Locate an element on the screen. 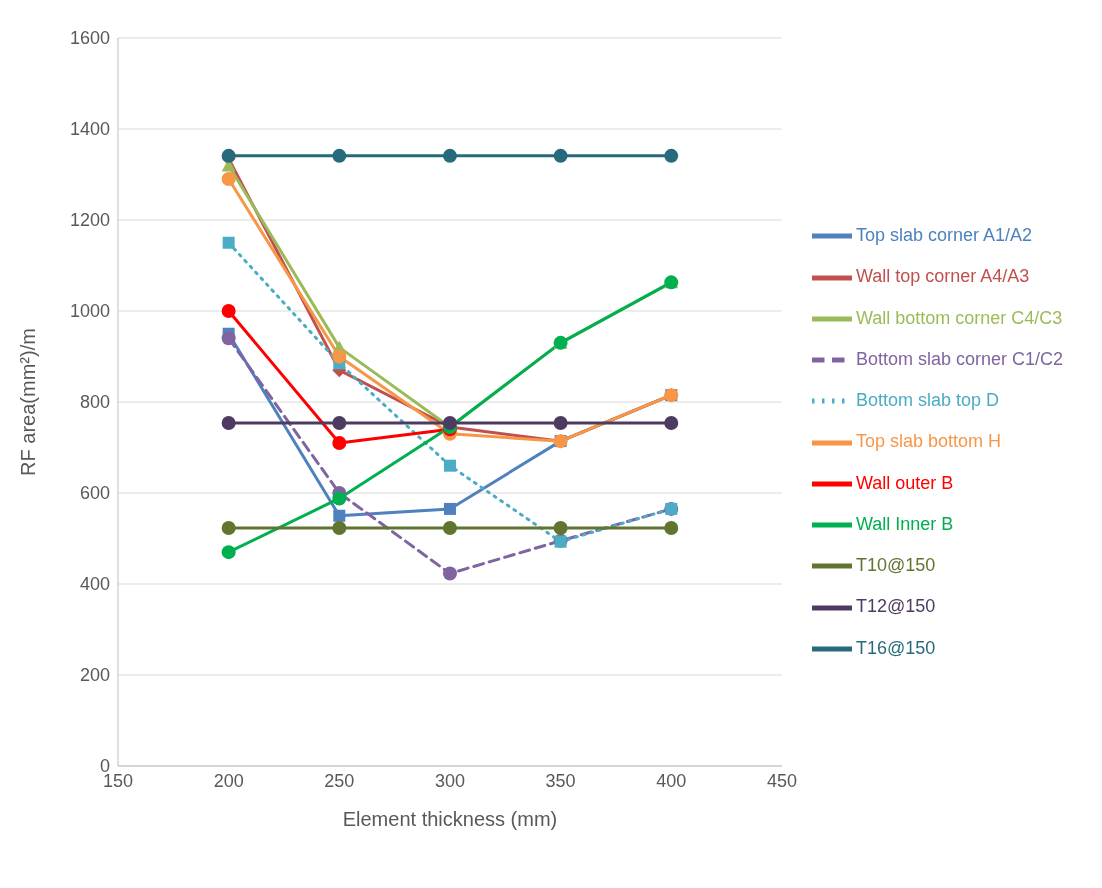  x-tick-label: 300 is located at coordinates (449, 780).